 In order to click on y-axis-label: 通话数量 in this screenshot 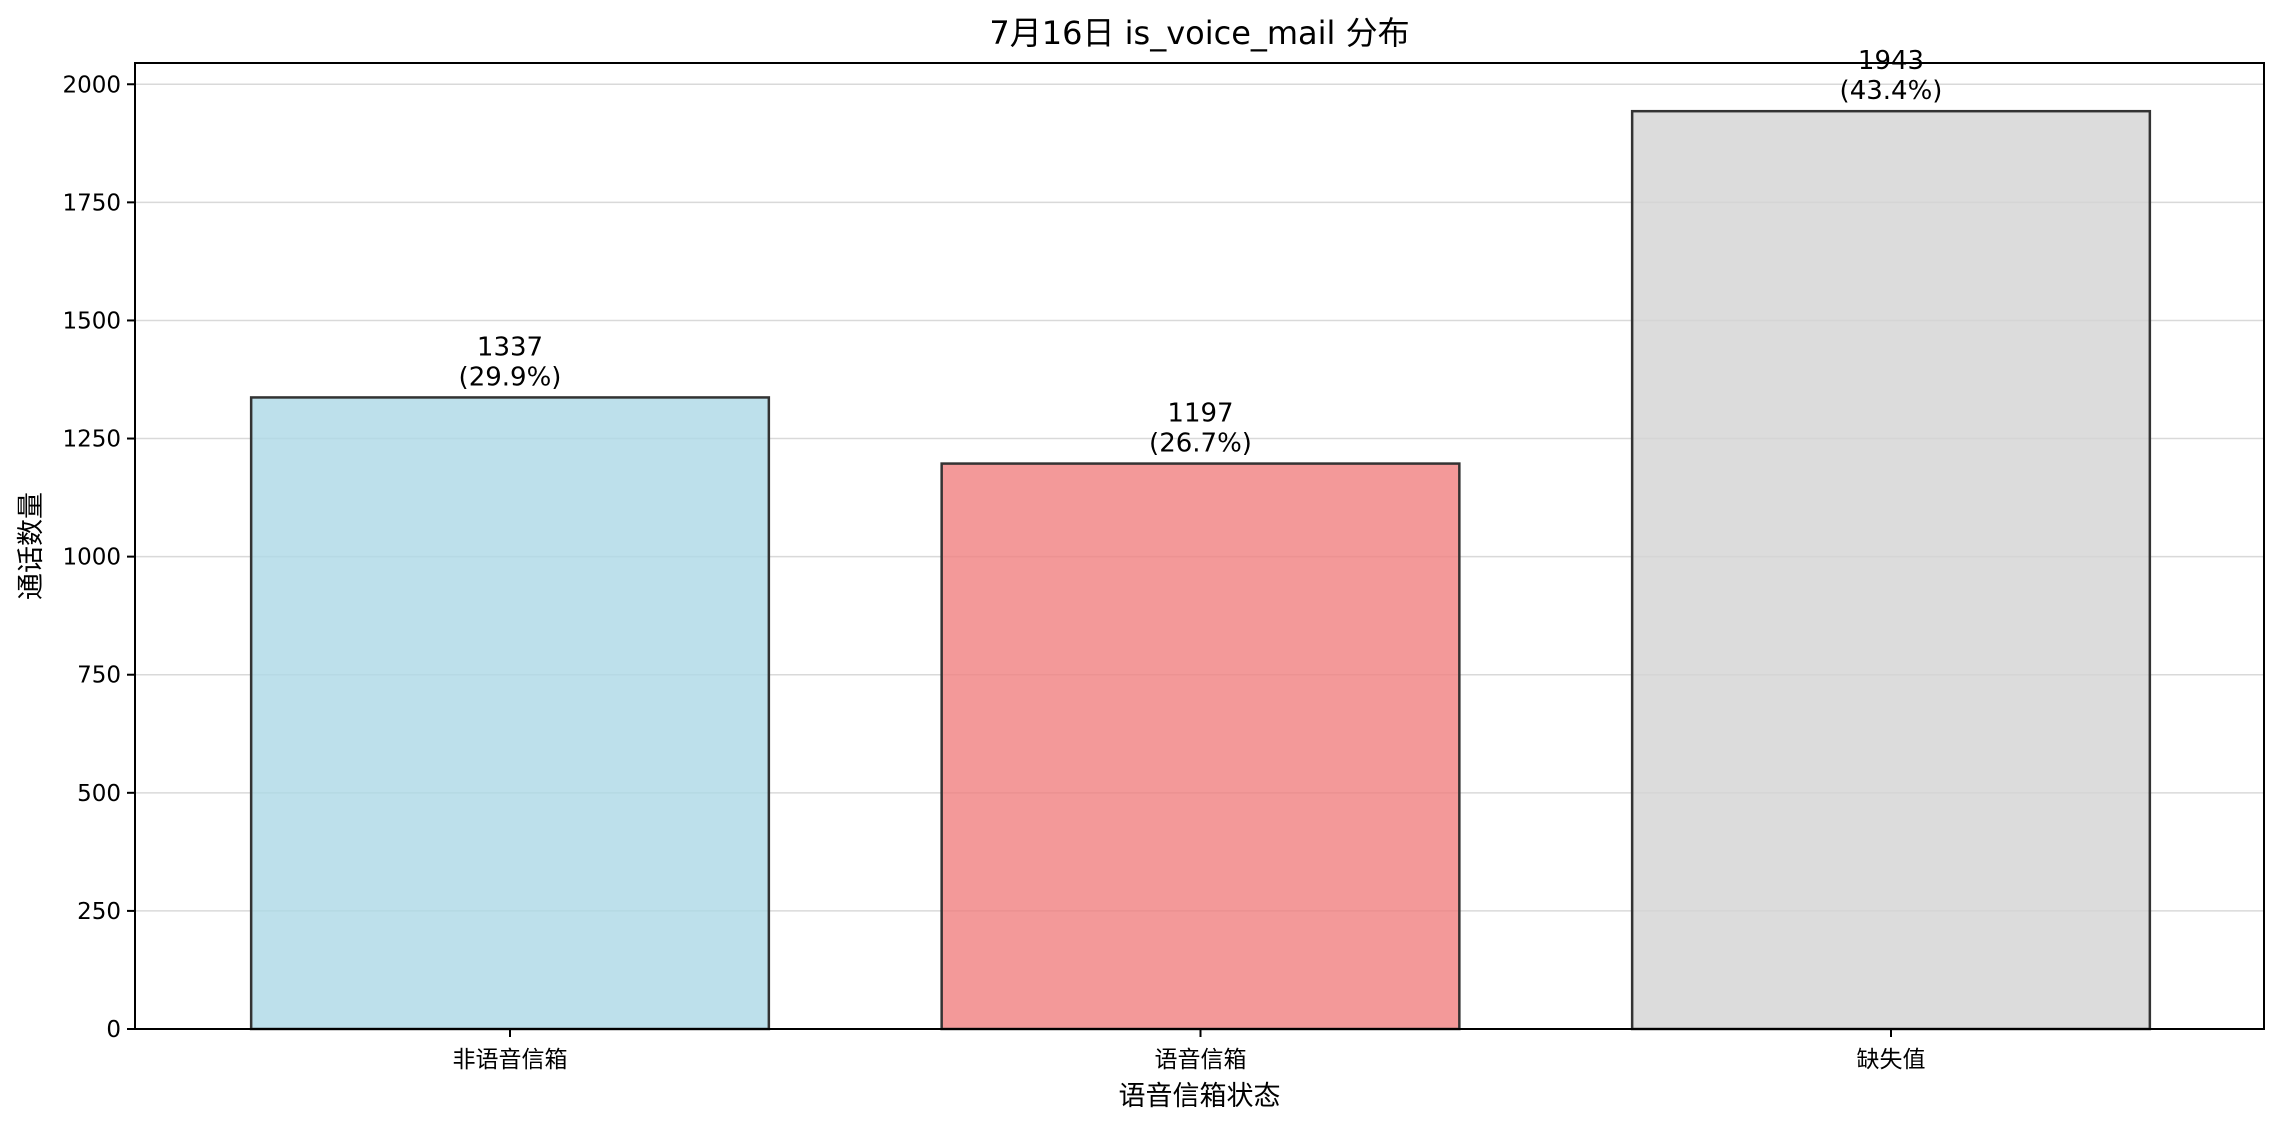, I will do `click(31, 546)`.